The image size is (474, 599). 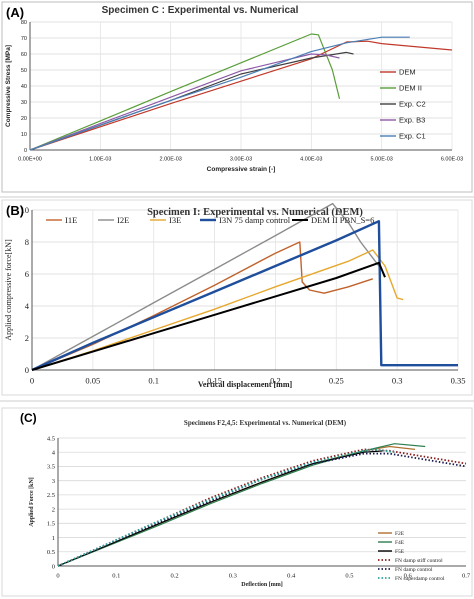 What do you see at coordinates (24, 119) in the screenshot?
I see `y-tick-label: 20` at bounding box center [24, 119].